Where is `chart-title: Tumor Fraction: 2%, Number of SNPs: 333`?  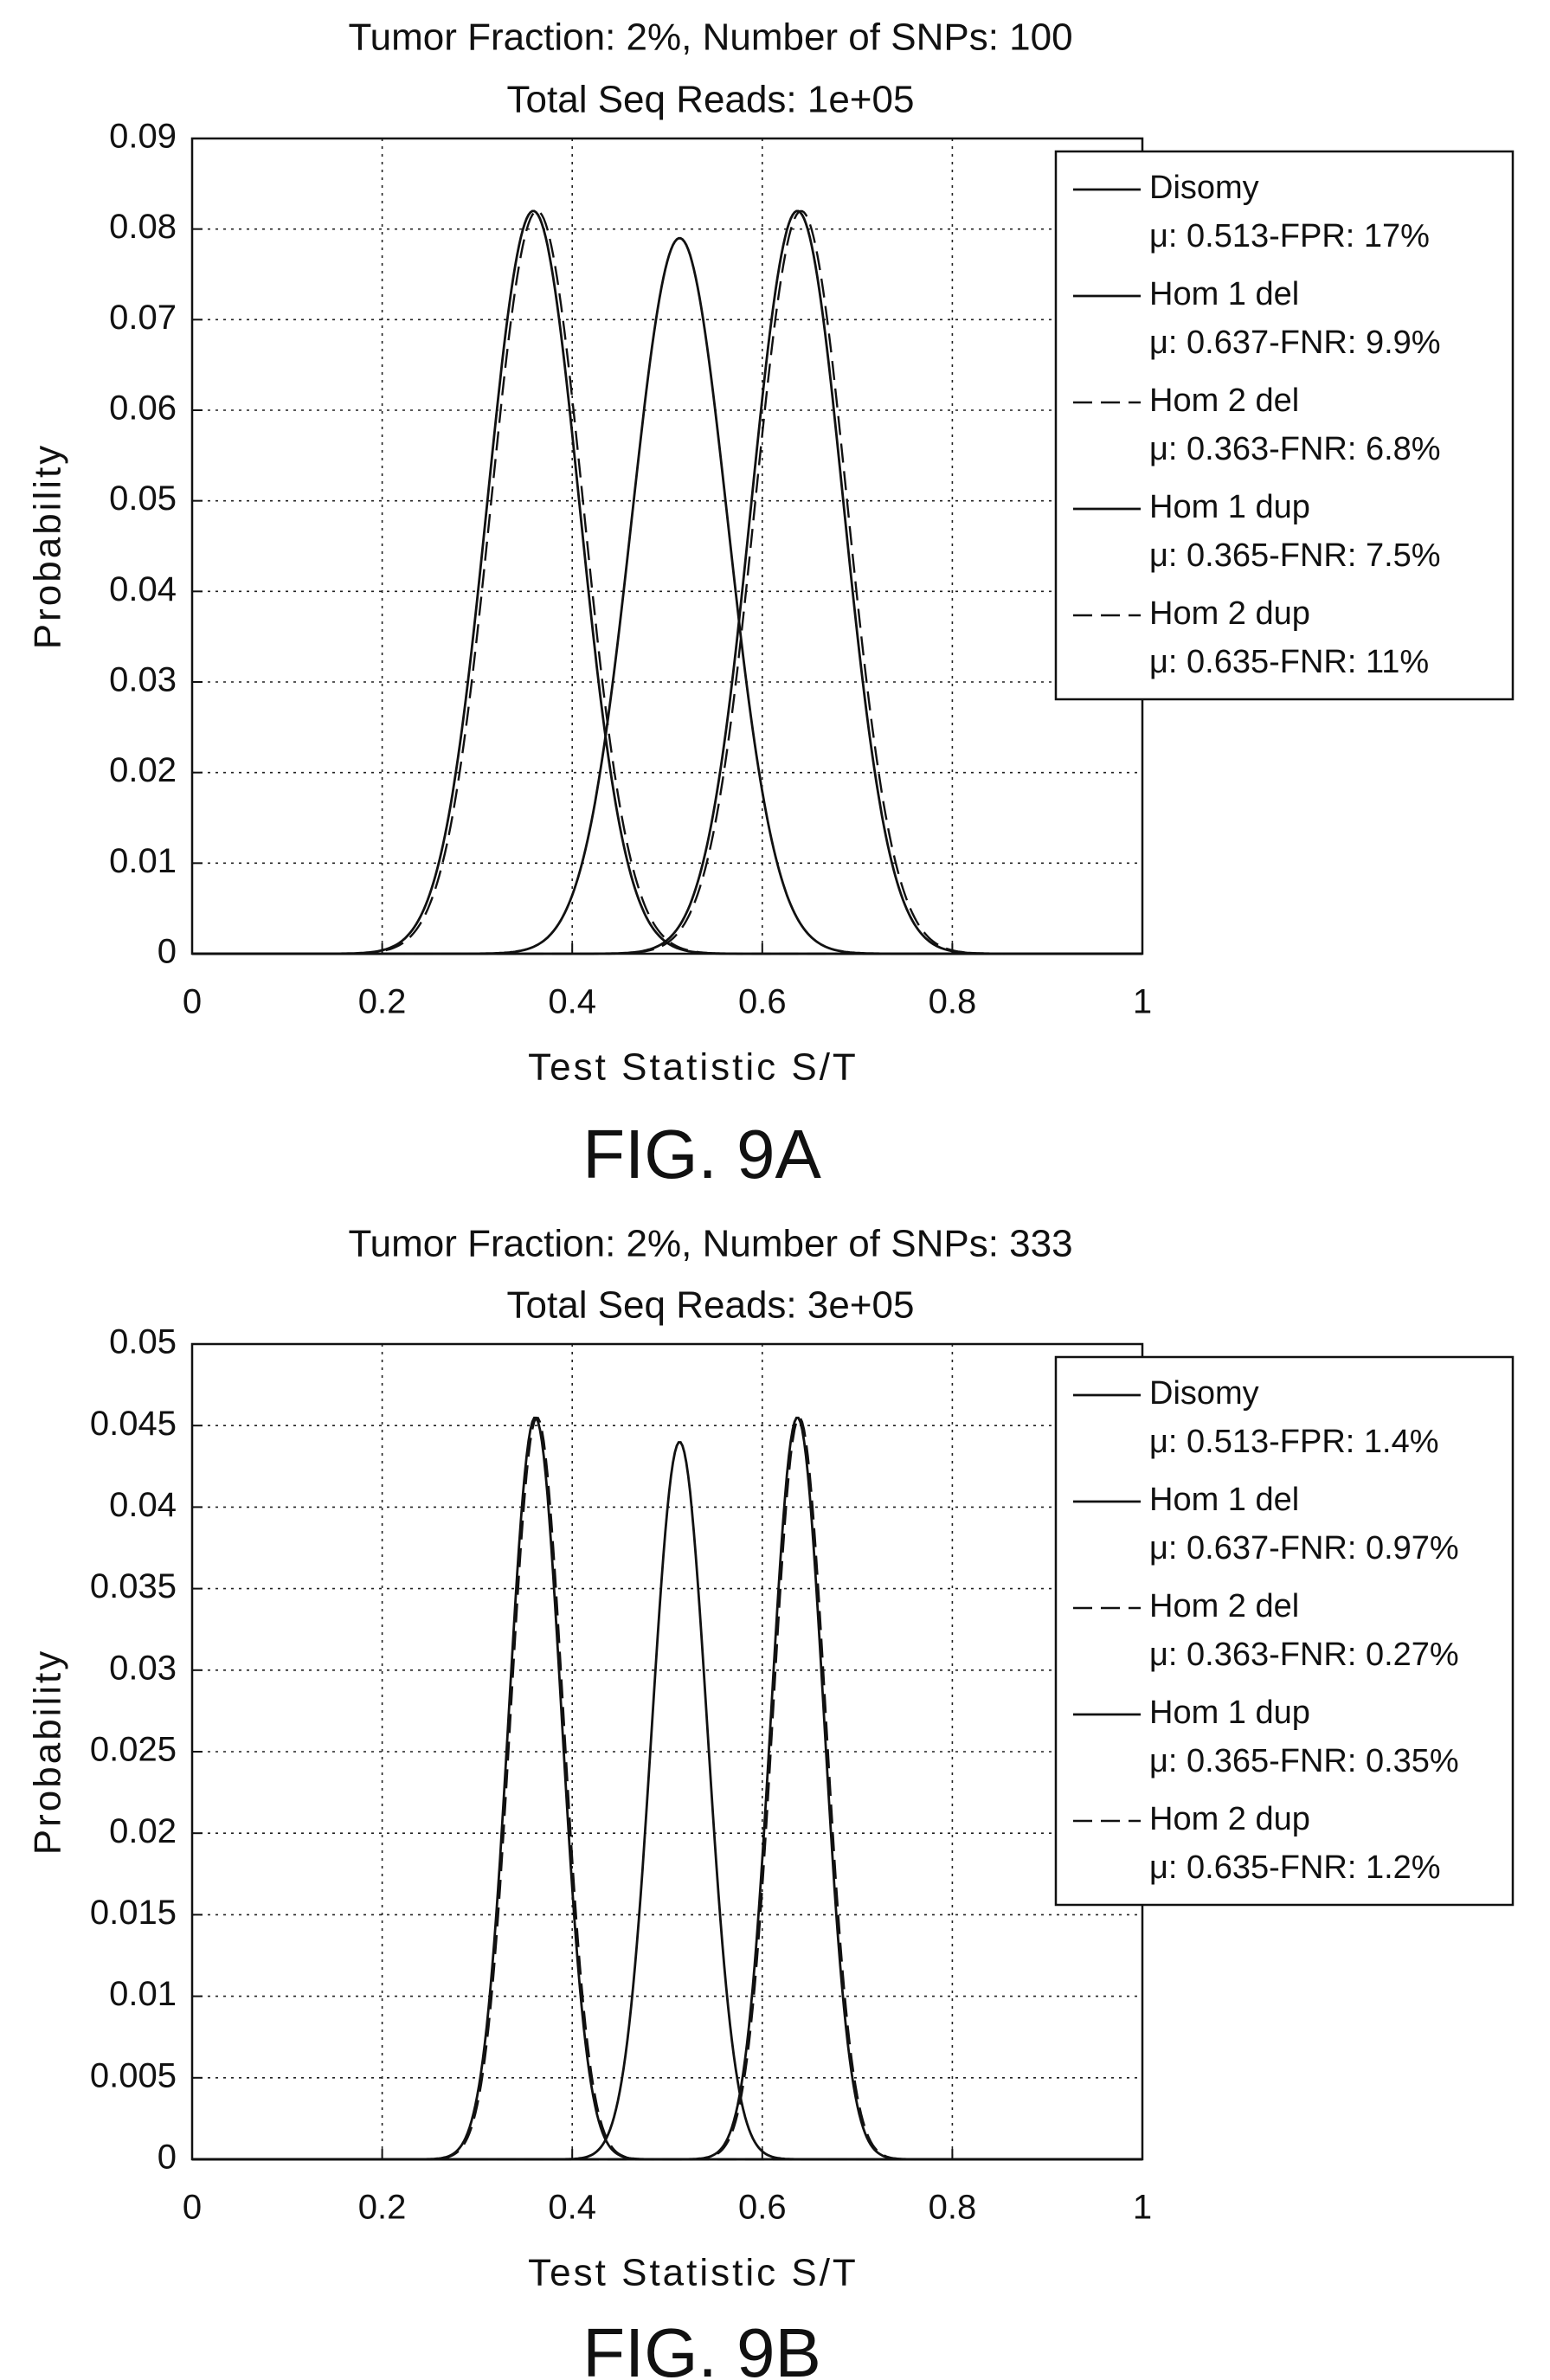 chart-title: Tumor Fraction: 2%, Number of SNPs: 333 is located at coordinates (710, 1244).